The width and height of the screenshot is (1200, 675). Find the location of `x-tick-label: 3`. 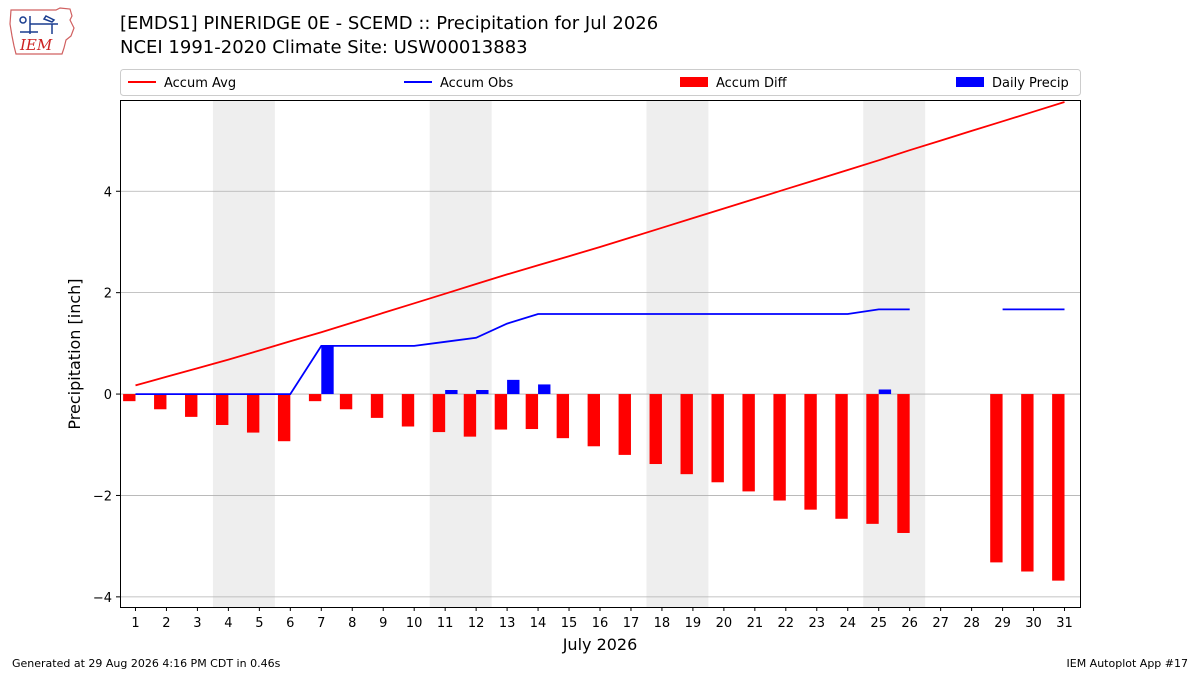

x-tick-label: 3 is located at coordinates (197, 623).